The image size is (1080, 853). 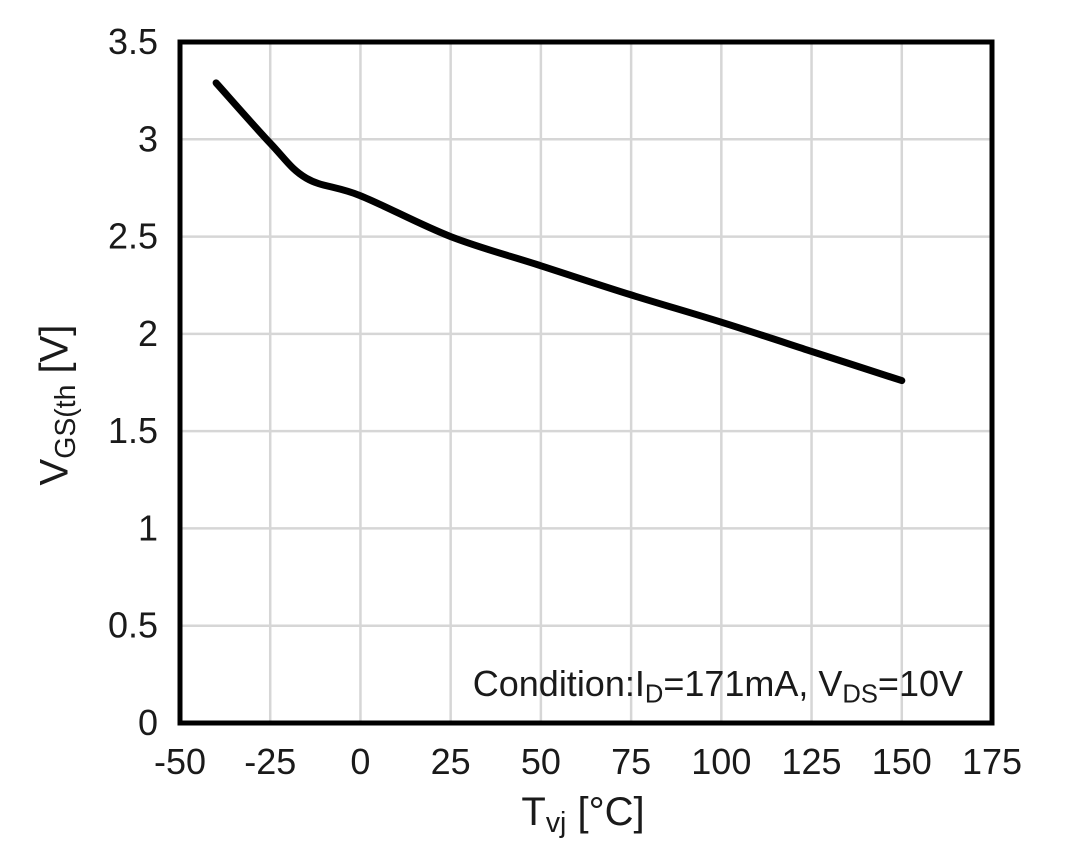 What do you see at coordinates (148, 138) in the screenshot?
I see `y-tick-label: 3` at bounding box center [148, 138].